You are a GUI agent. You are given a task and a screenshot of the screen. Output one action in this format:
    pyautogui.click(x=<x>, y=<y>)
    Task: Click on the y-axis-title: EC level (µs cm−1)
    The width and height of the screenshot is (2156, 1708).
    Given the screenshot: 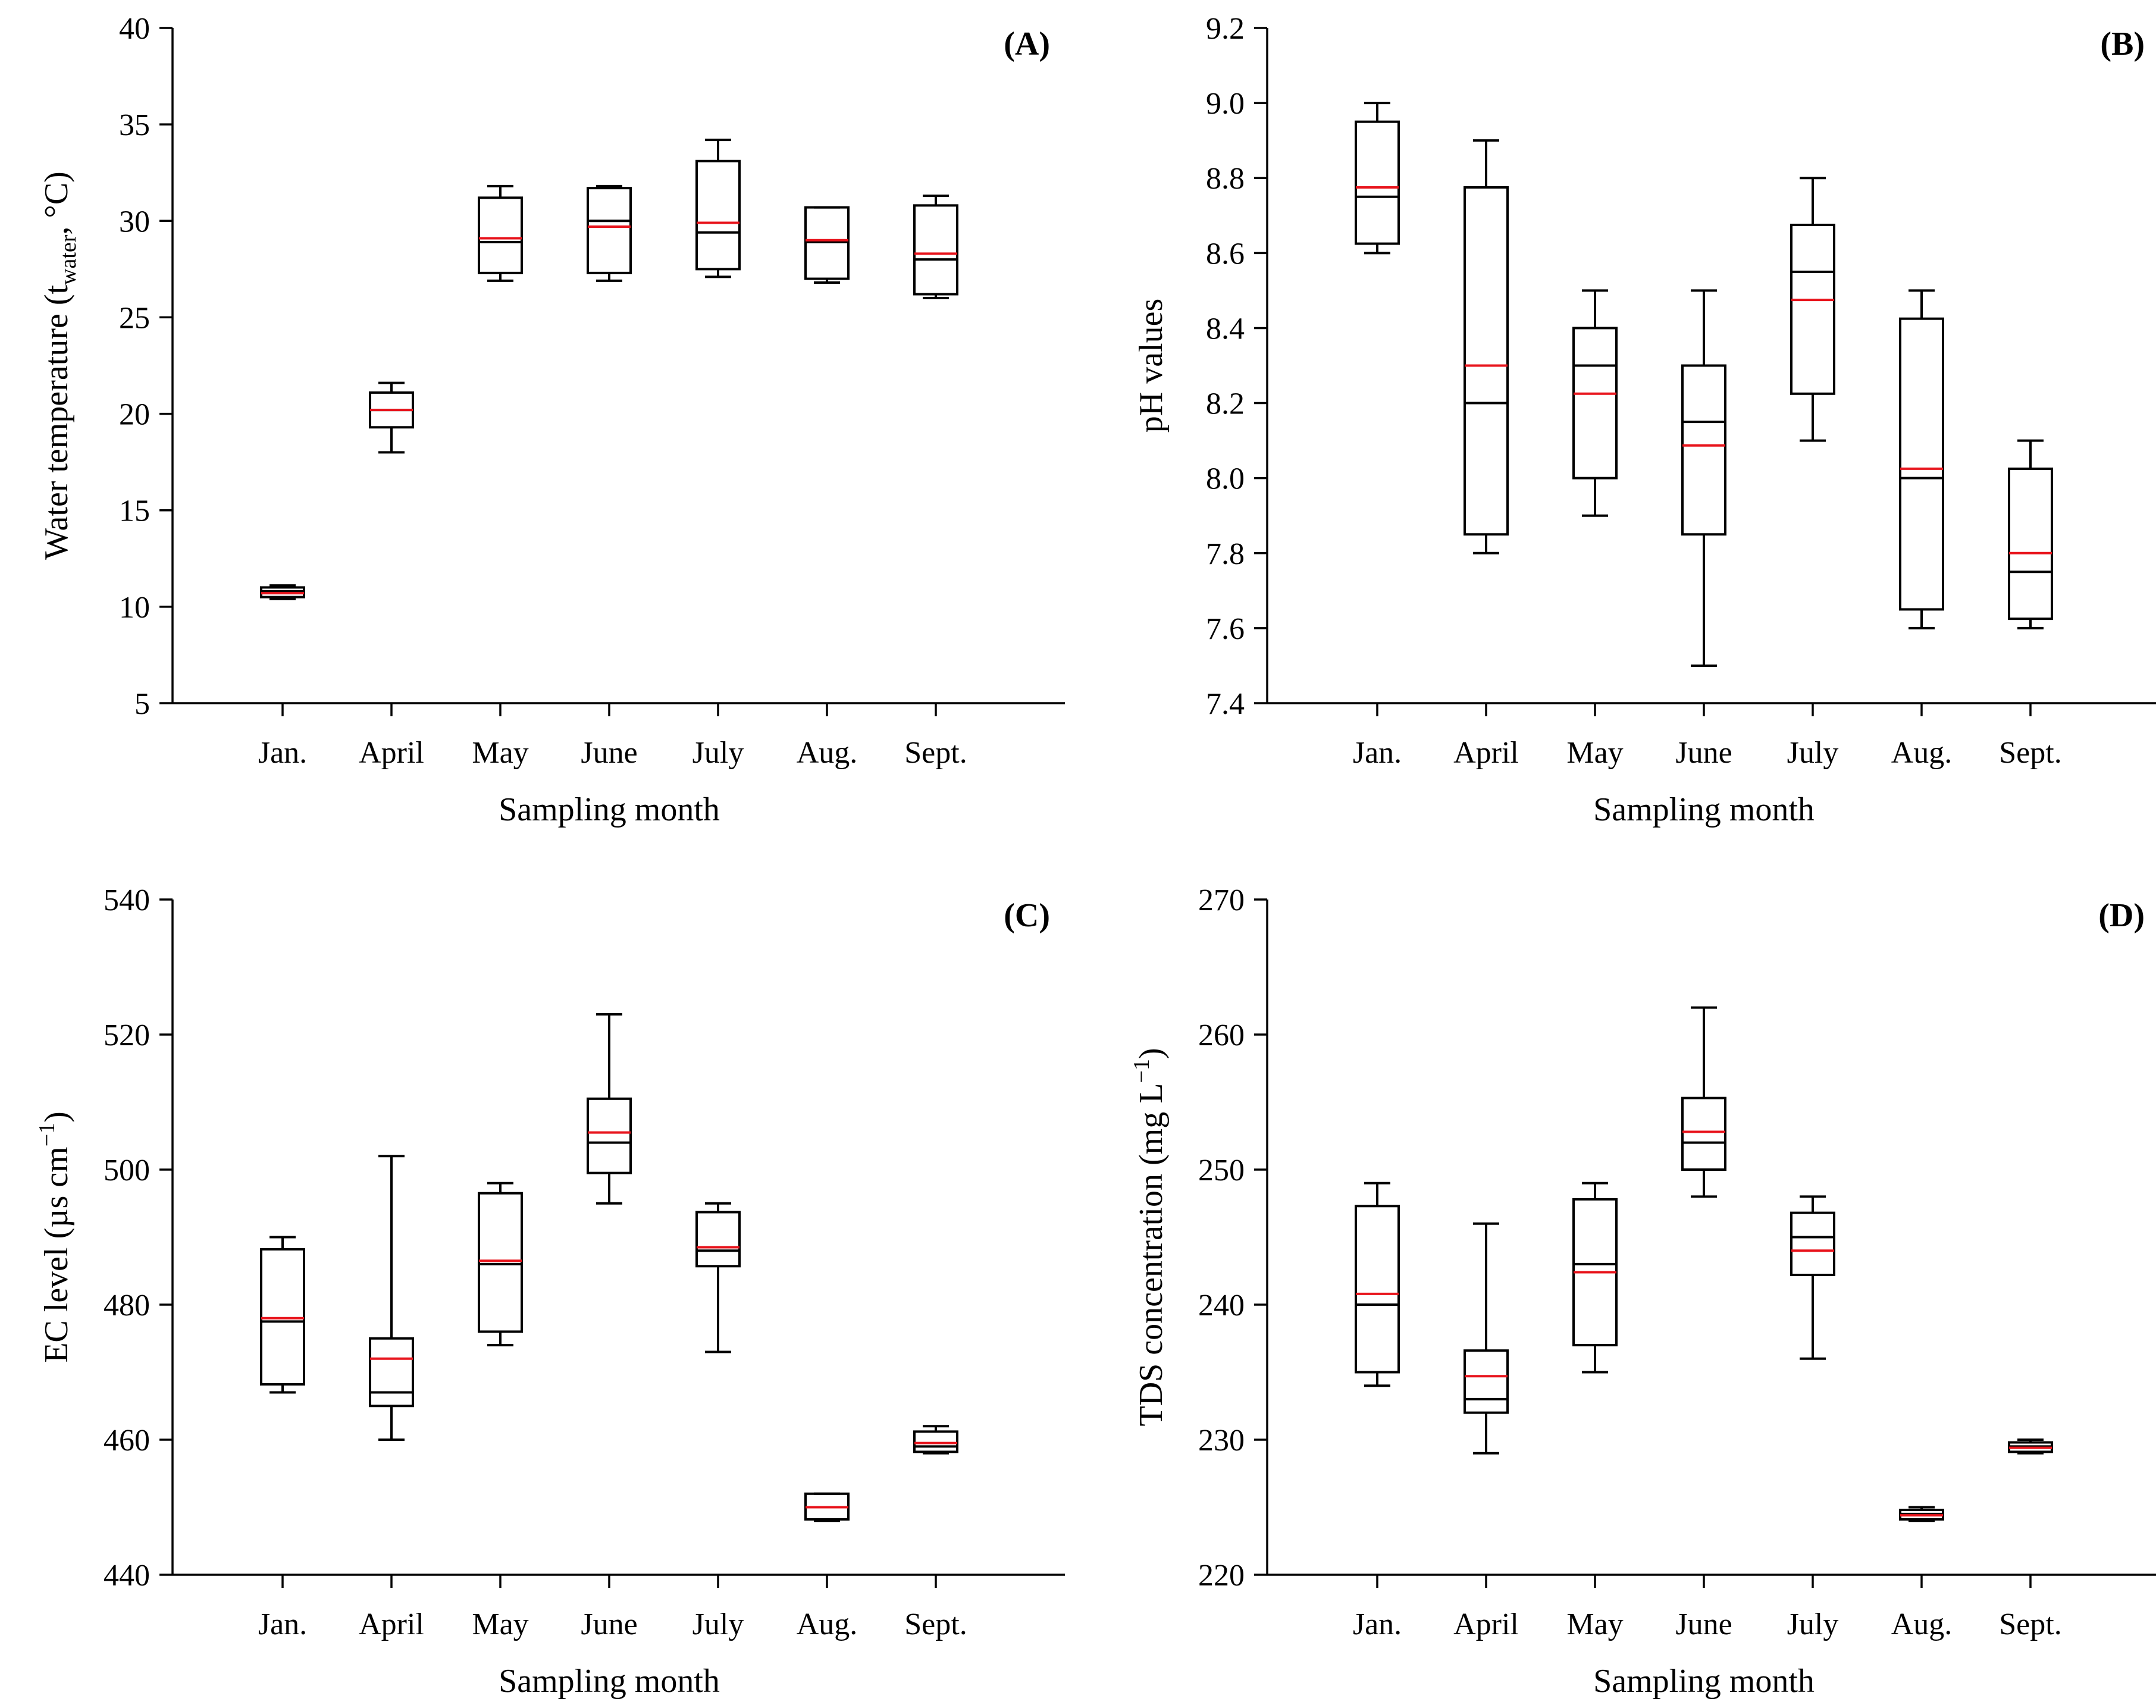 What is the action you would take?
    pyautogui.click(x=55, y=1237)
    